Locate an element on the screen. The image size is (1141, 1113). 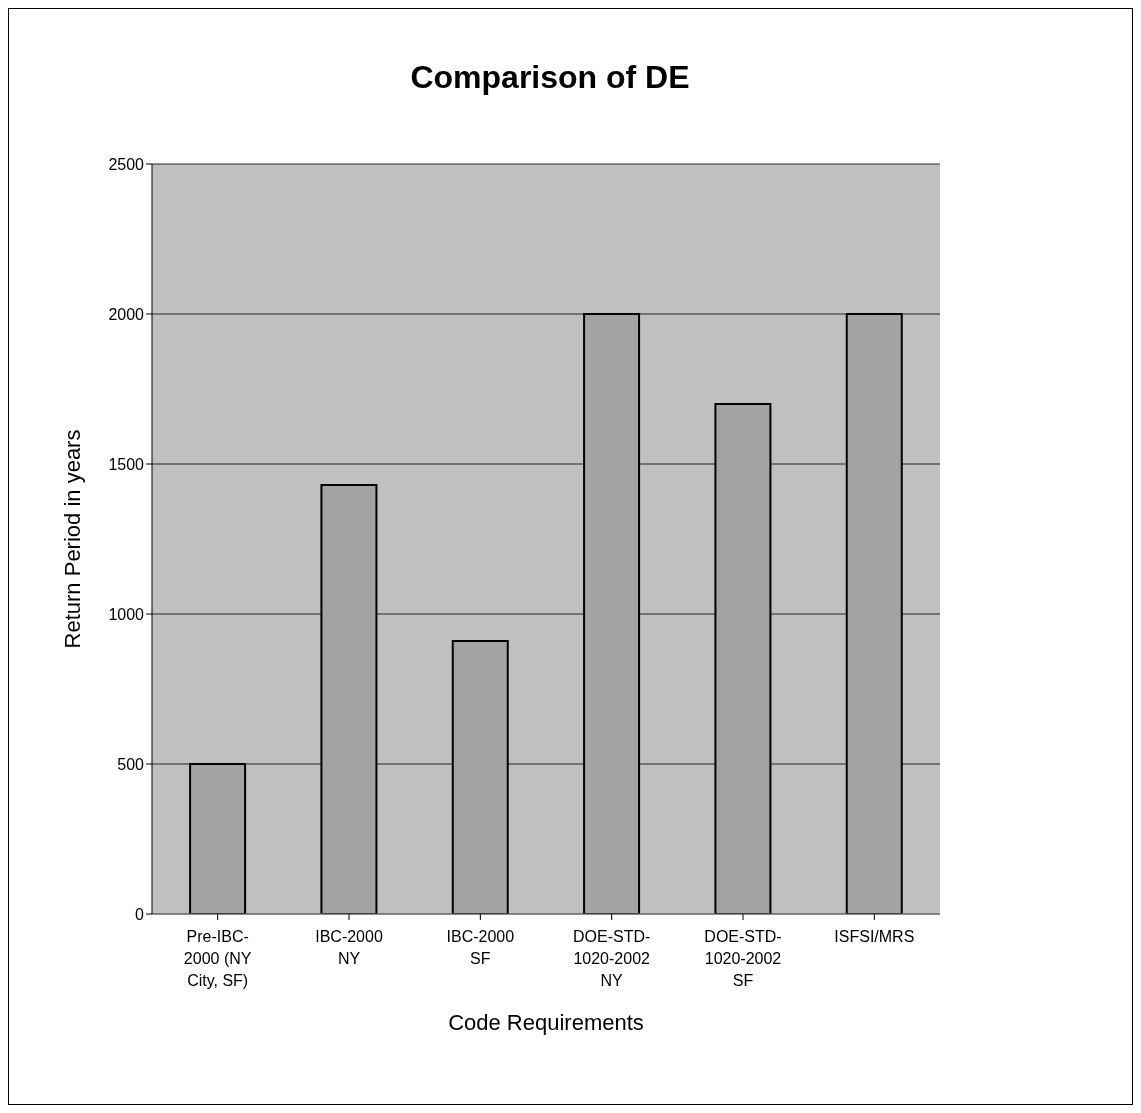
x-tick-label: IBC-2000 SF is located at coordinates (480, 947).